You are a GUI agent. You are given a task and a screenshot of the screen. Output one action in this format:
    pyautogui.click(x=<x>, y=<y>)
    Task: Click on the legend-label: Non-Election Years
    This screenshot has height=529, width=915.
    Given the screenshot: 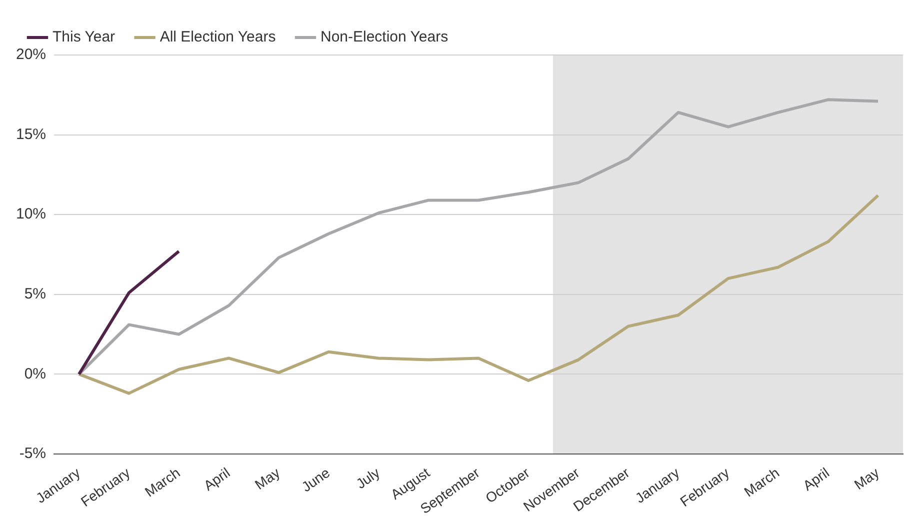 What is the action you would take?
    pyautogui.click(x=384, y=37)
    